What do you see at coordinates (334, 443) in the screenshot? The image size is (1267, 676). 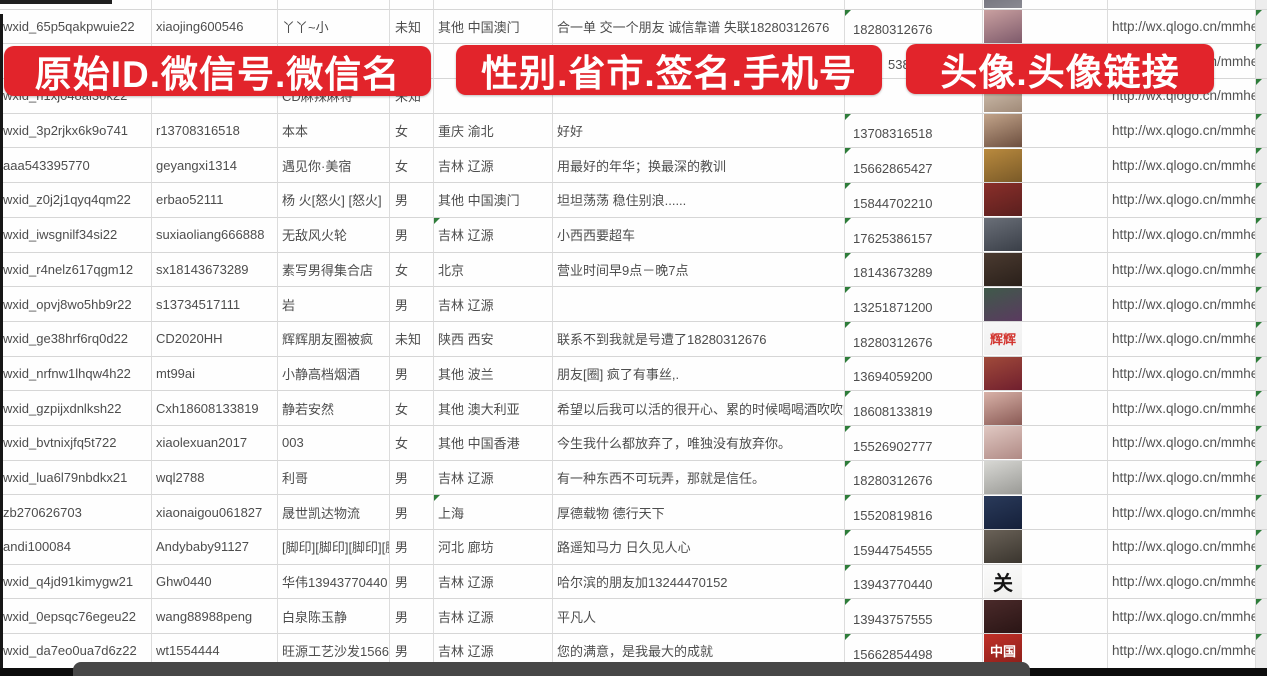 I see `cell-name: 003` at bounding box center [334, 443].